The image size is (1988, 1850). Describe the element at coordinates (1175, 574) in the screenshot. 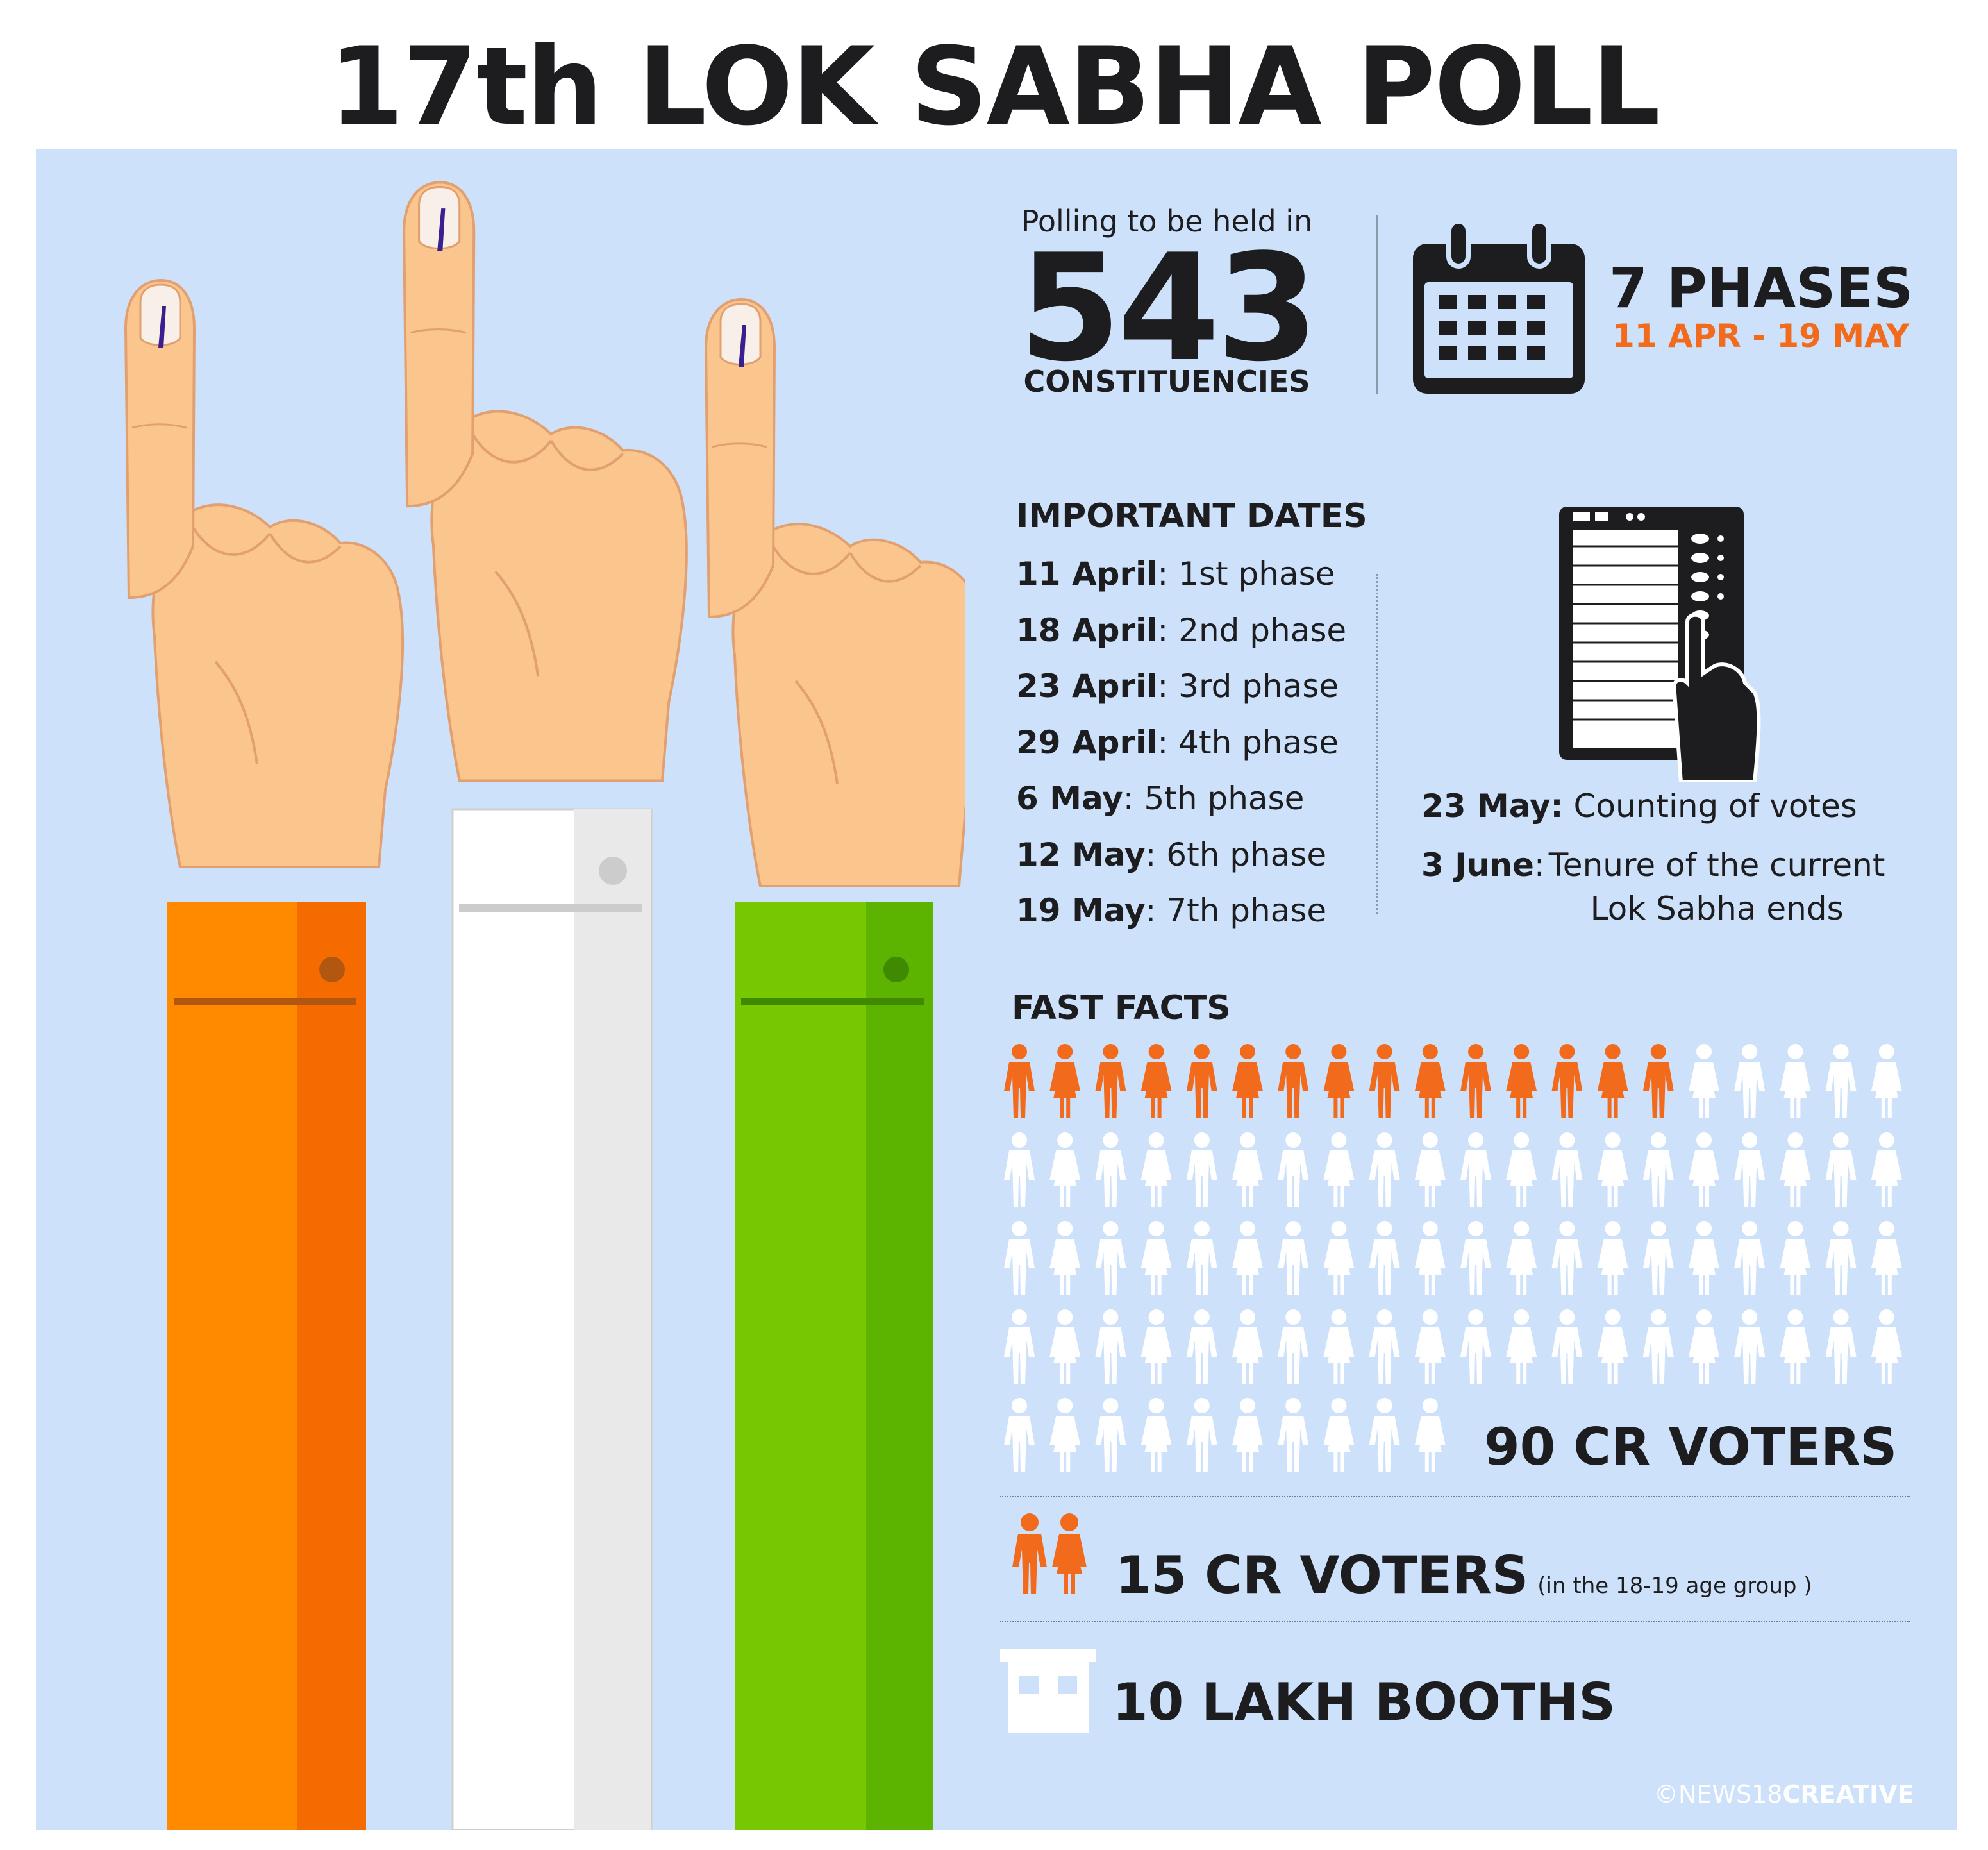

I see `date-item: 11 April: 1st phase` at that location.